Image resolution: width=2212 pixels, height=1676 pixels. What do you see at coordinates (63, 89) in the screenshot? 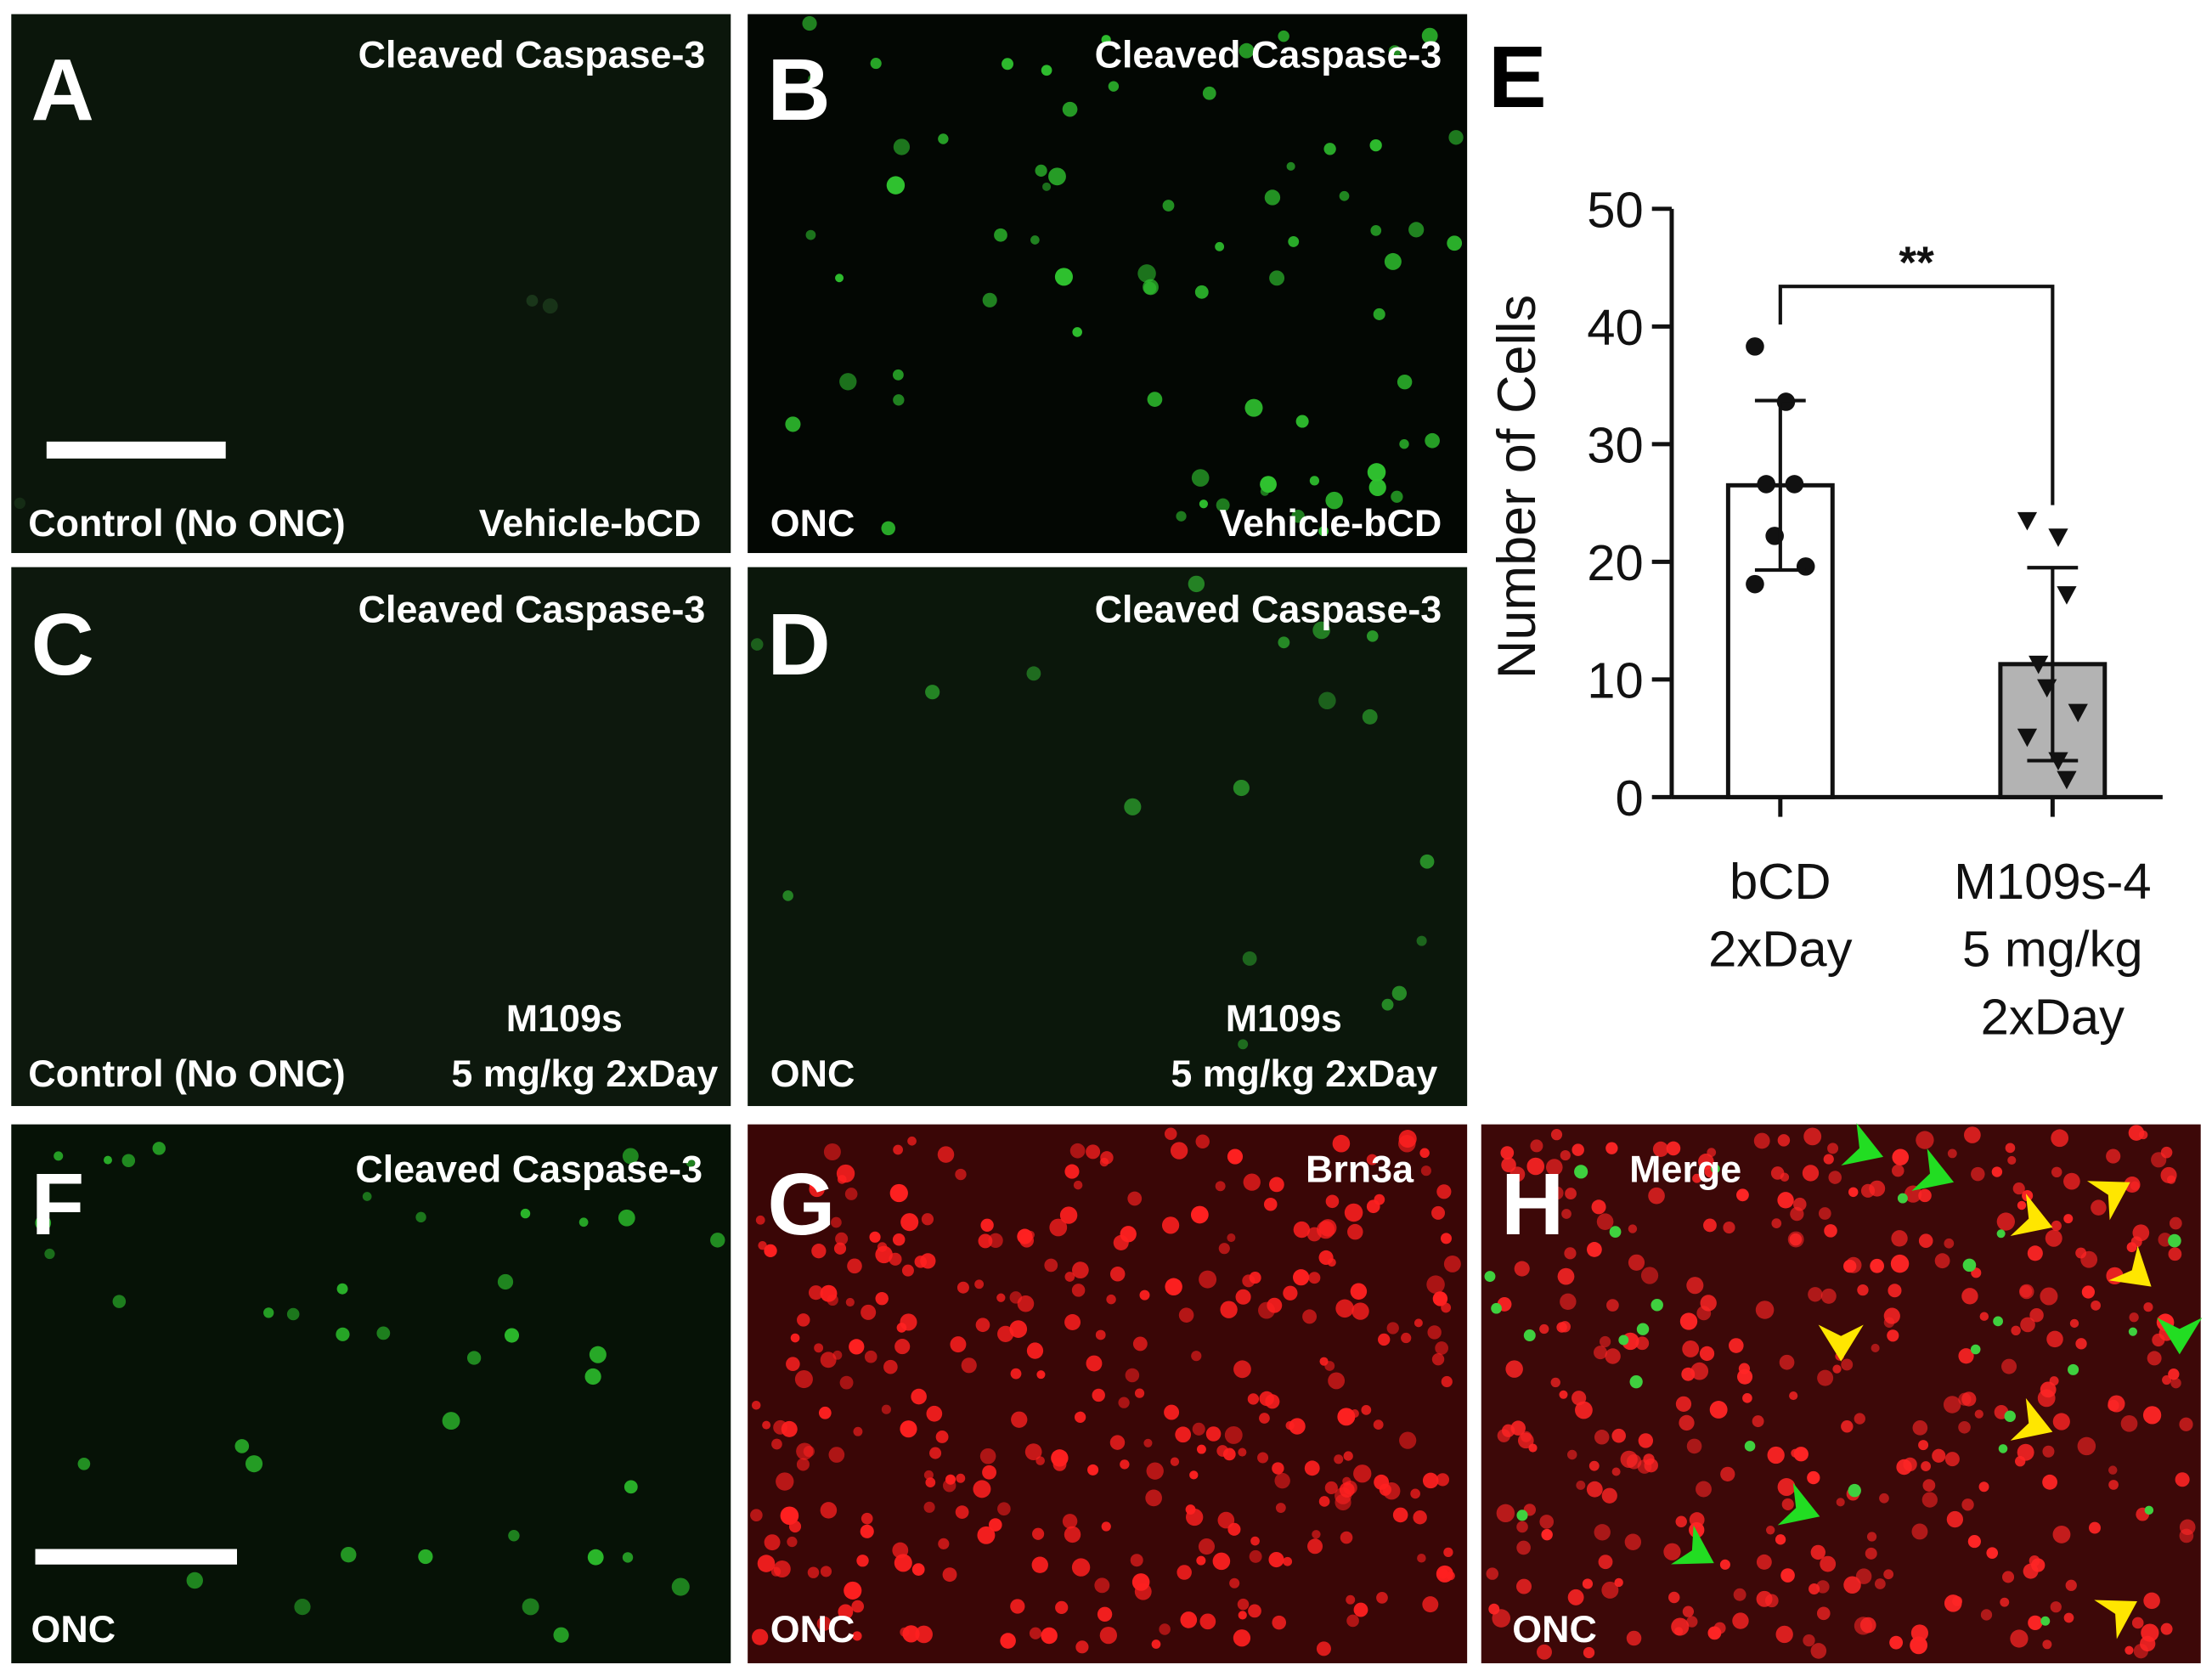
I see `panel-letter: A` at bounding box center [63, 89].